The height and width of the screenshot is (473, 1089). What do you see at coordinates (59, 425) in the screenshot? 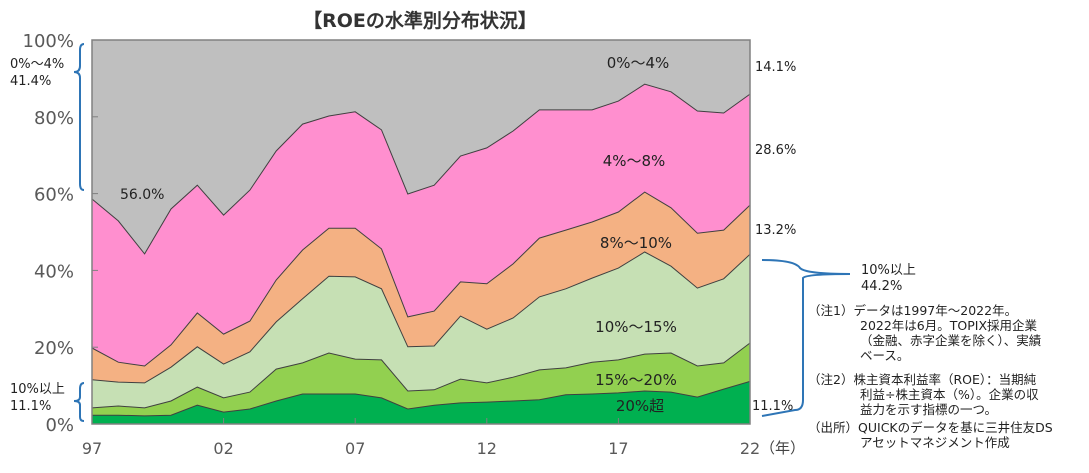
I see `y-tick-label: 0%` at bounding box center [59, 425].